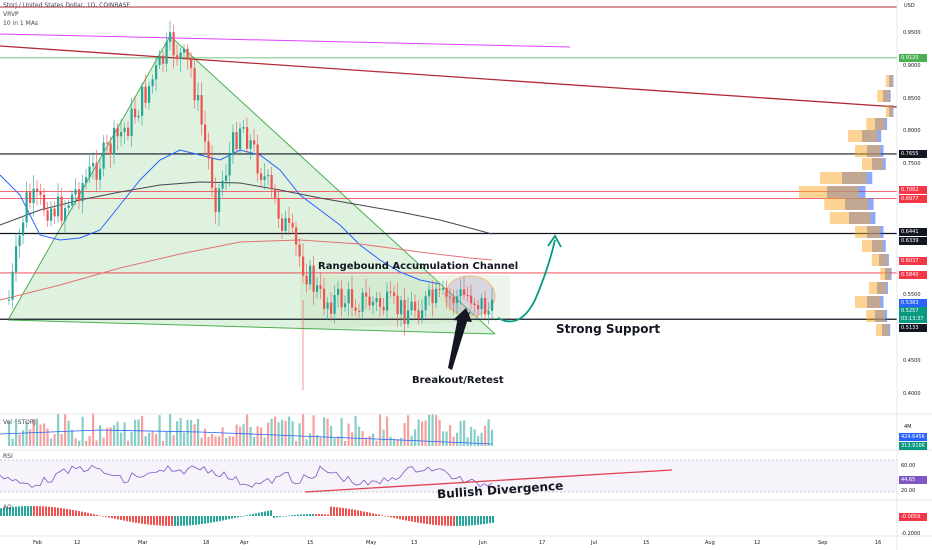 This screenshot has width=932, height=550. Describe the element at coordinates (554, 241) in the screenshot. I see `projection-arrowhead` at that location.